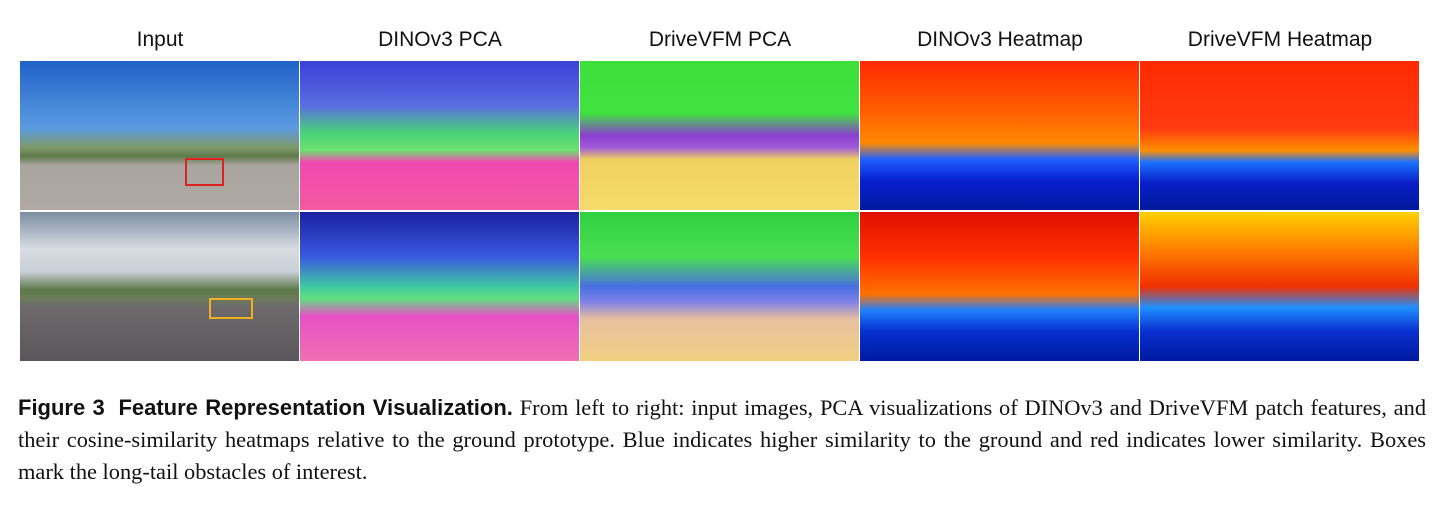  I want to click on column-header: Input, so click(160, 39).